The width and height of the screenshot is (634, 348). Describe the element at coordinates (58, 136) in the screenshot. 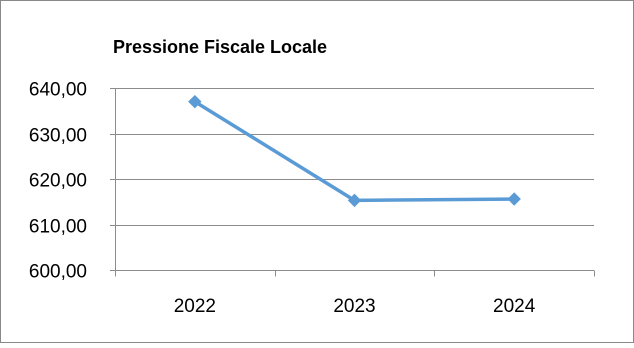

I see `y-tick-label: 630,00` at that location.